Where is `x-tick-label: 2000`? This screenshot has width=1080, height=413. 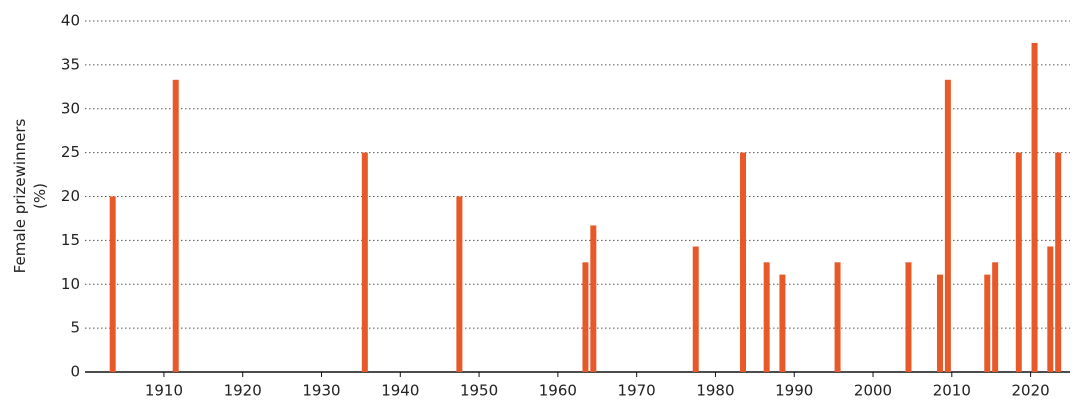 x-tick-label: 2000 is located at coordinates (873, 391).